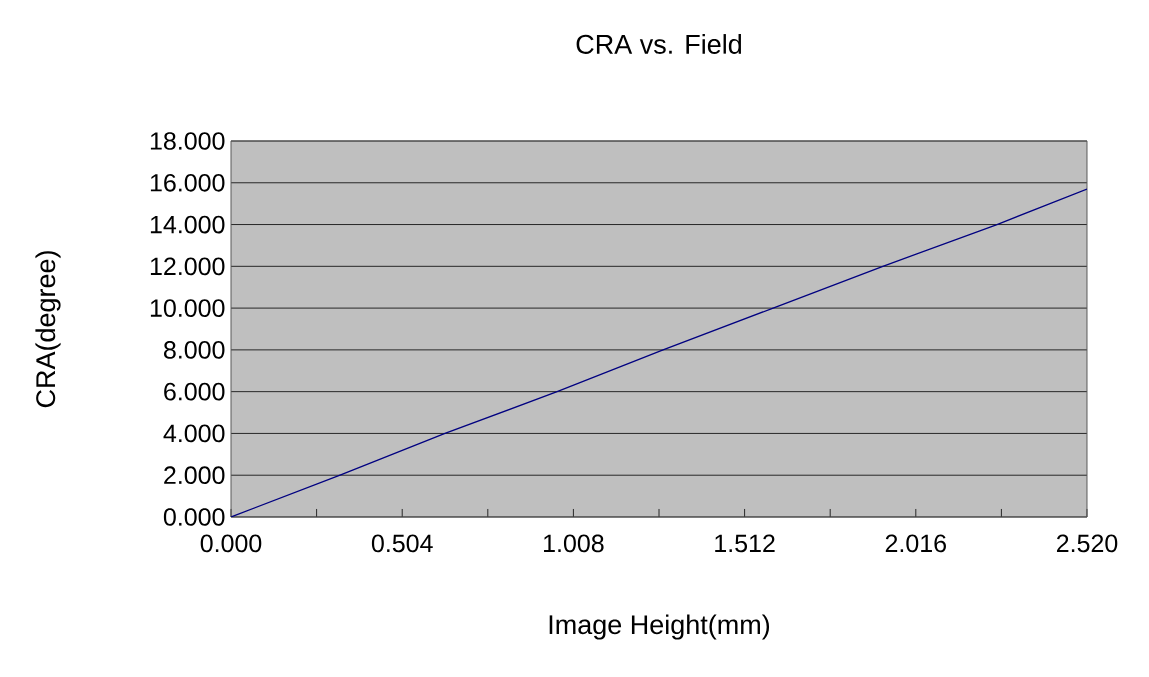 This screenshot has width=1149, height=677. Describe the element at coordinates (194, 391) in the screenshot. I see `y-tick-label: 6.000` at that location.